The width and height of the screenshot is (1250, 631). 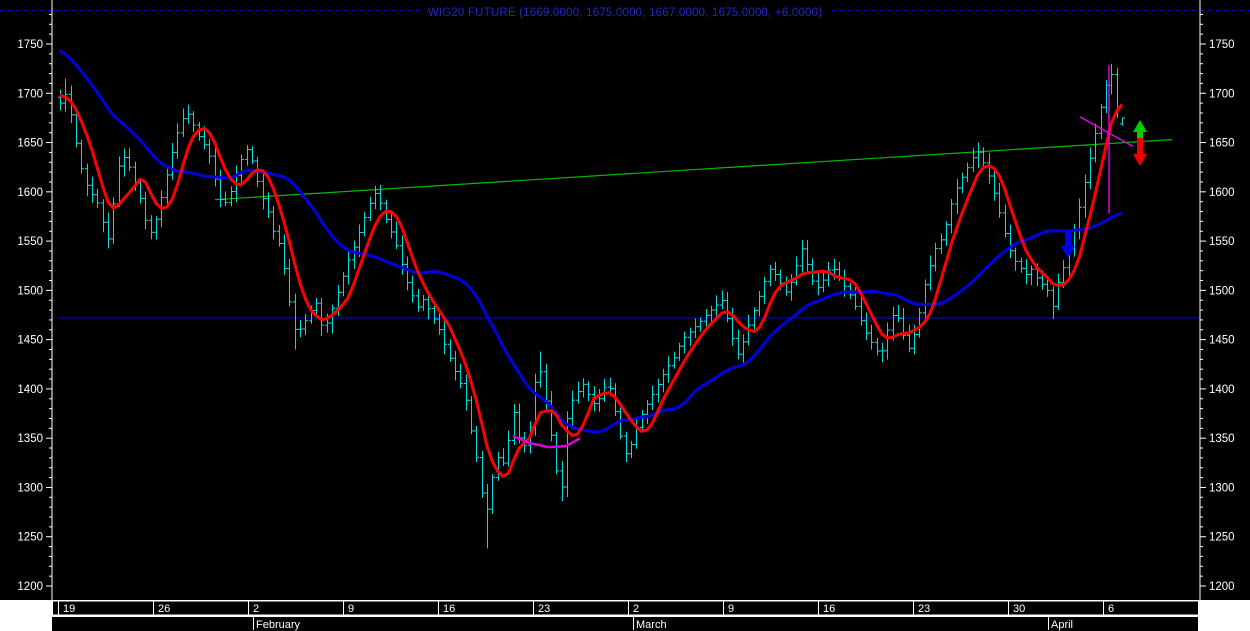 What do you see at coordinates (1222, 242) in the screenshot?
I see `y-axis-label-right: 1550` at bounding box center [1222, 242].